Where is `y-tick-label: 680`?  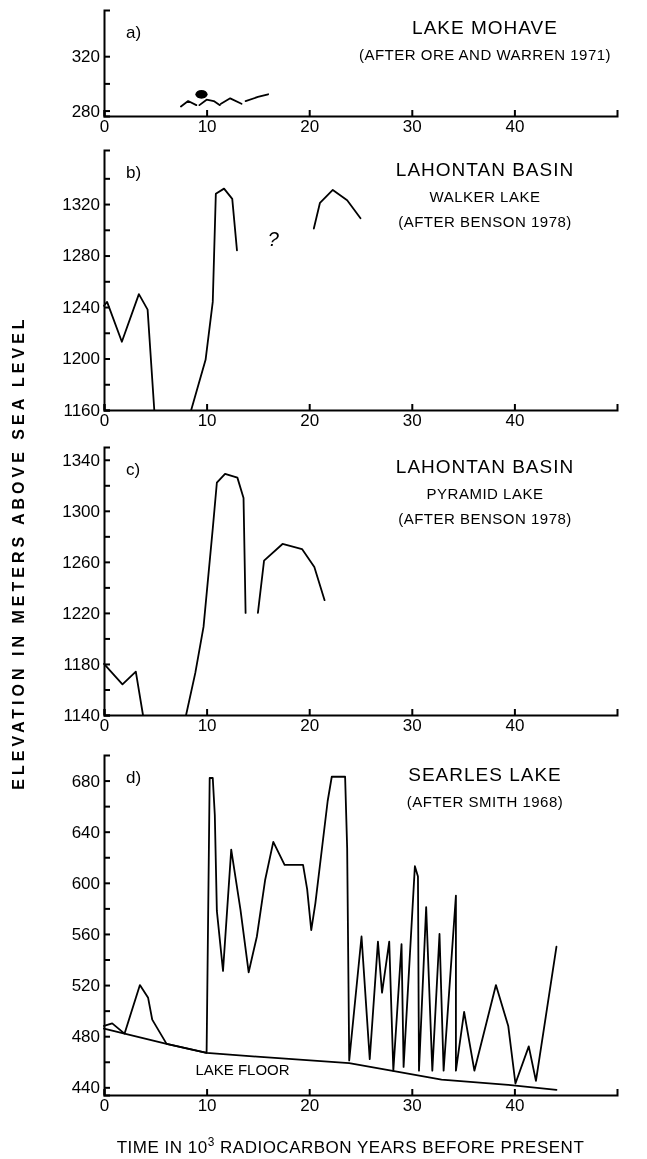
y-tick-label: 680 is located at coordinates (85, 781).